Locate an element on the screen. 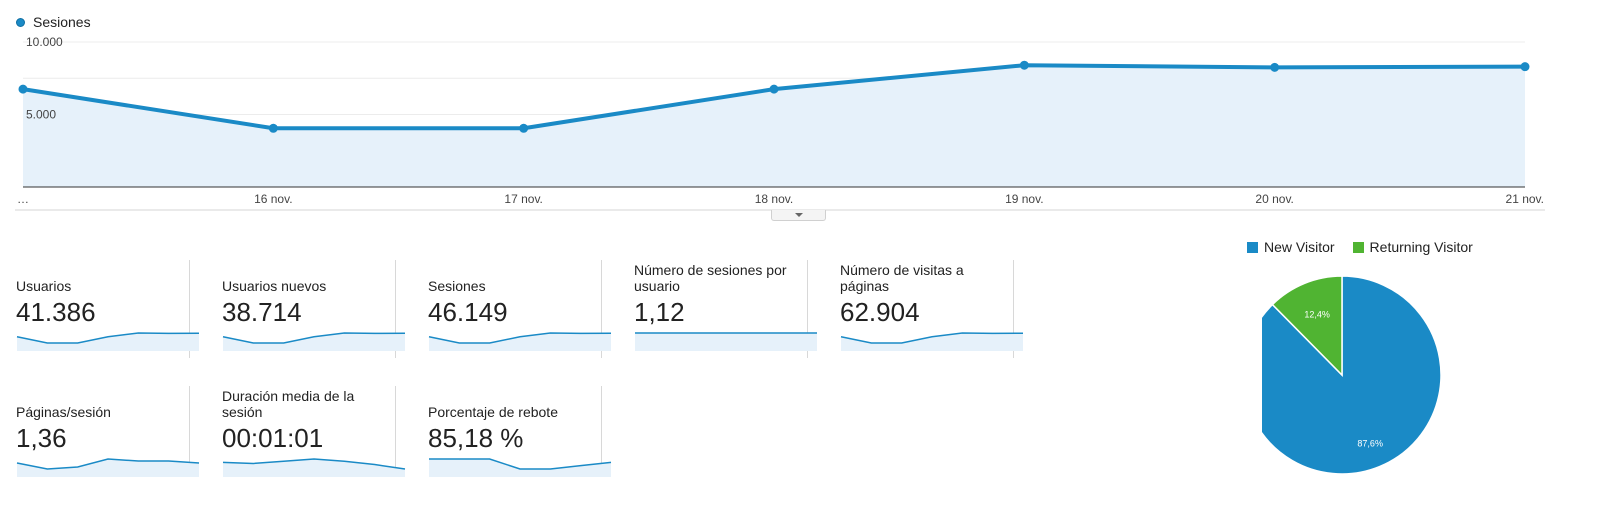 This screenshot has height=515, width=1600. metric-value: 1,12 is located at coordinates (659, 312).